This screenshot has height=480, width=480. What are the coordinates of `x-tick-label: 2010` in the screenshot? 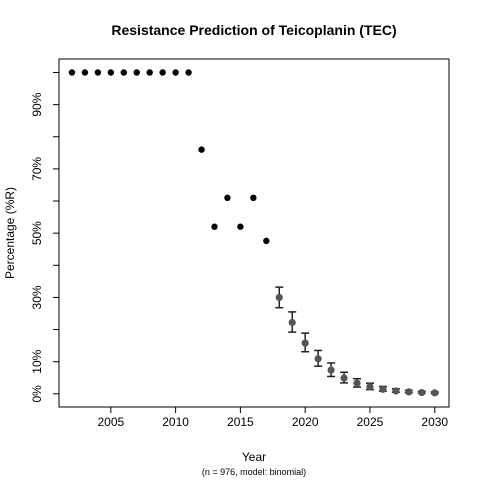 It's located at (175, 422).